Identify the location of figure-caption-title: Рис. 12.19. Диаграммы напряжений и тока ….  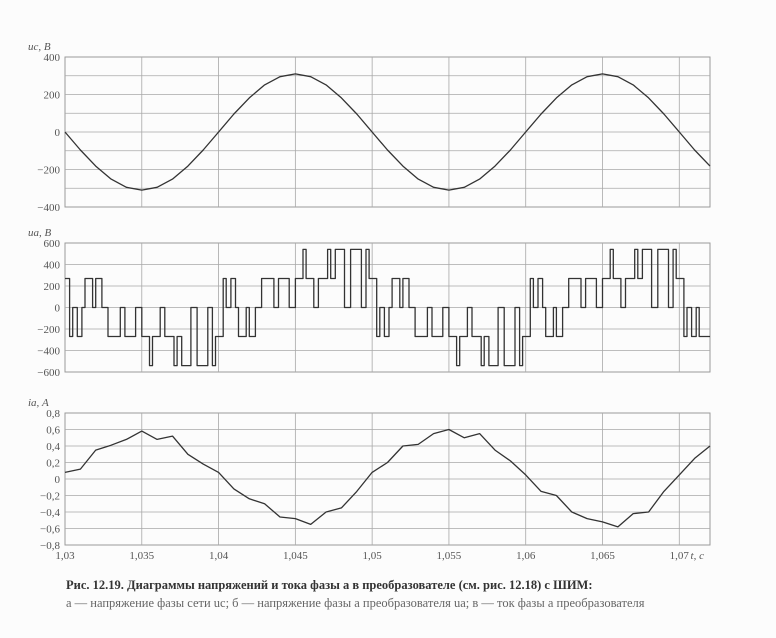
(329, 585).